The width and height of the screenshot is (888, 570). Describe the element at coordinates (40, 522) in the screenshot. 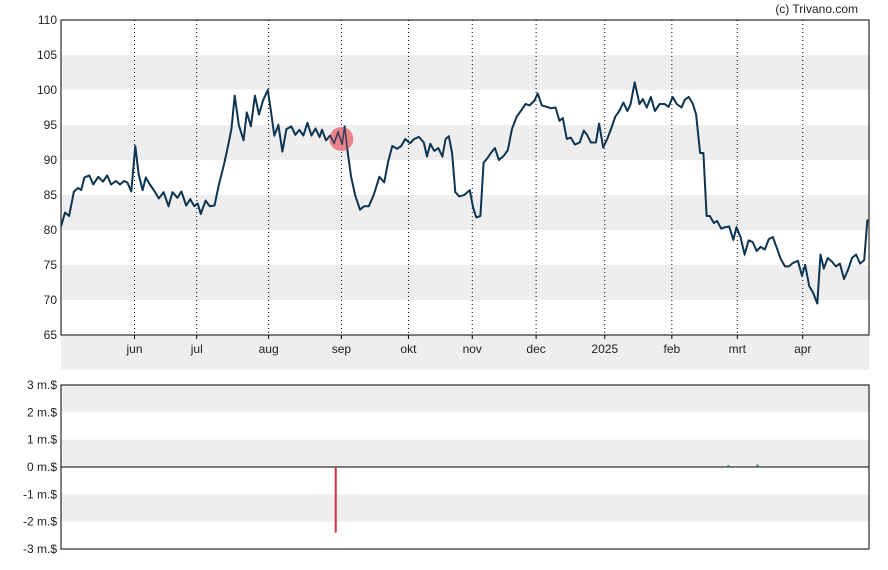

I see `y-tick-label: -2 m.$` at that location.